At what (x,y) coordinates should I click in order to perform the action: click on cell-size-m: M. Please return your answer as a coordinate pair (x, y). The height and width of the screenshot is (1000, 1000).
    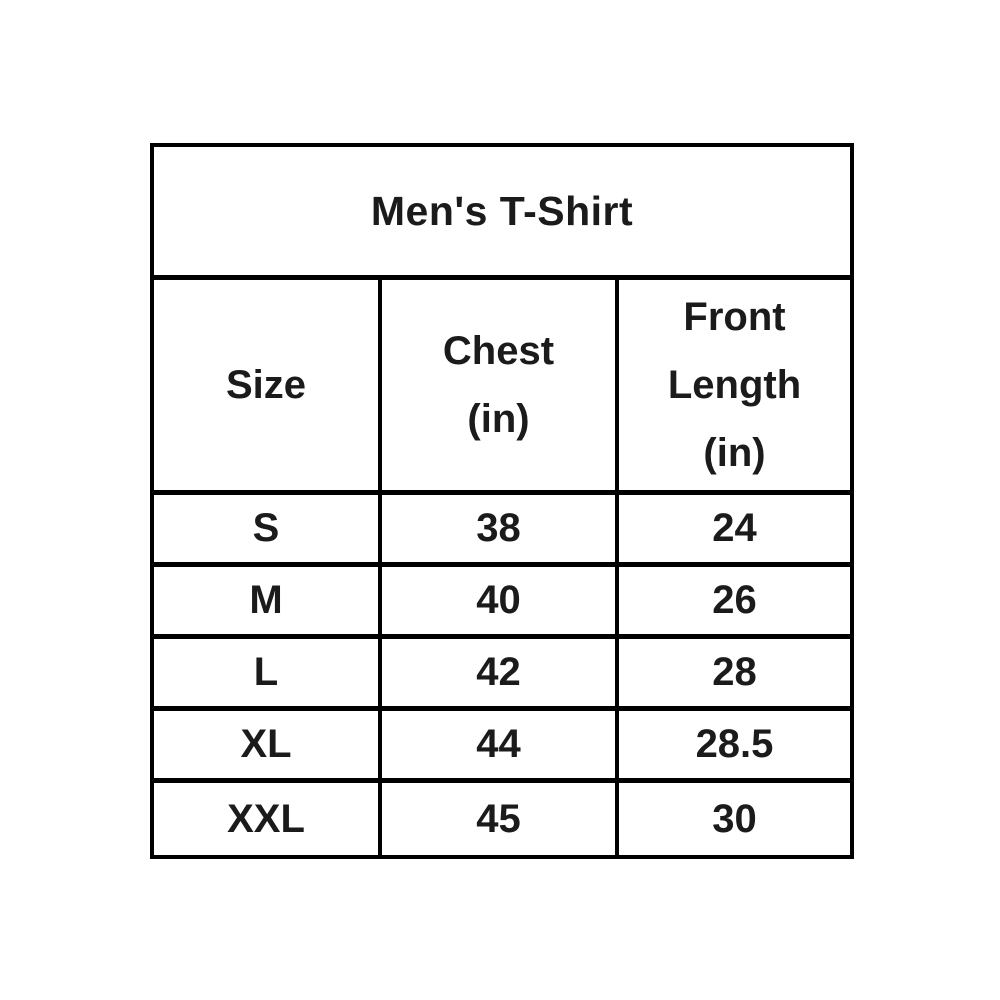
    Looking at the image, I should click on (268, 603).